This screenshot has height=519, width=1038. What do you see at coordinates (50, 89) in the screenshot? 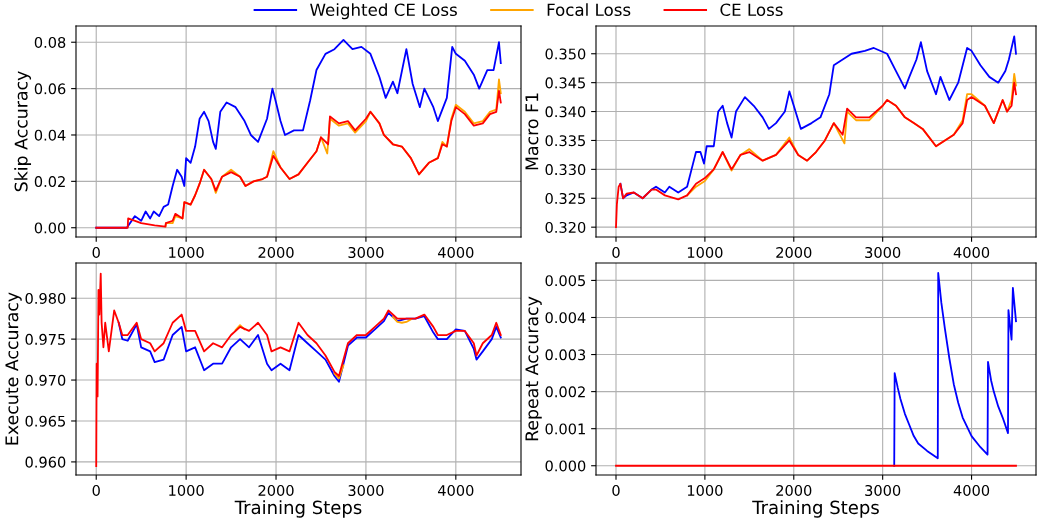
I see `y-tick-label: 0.06` at bounding box center [50, 89].